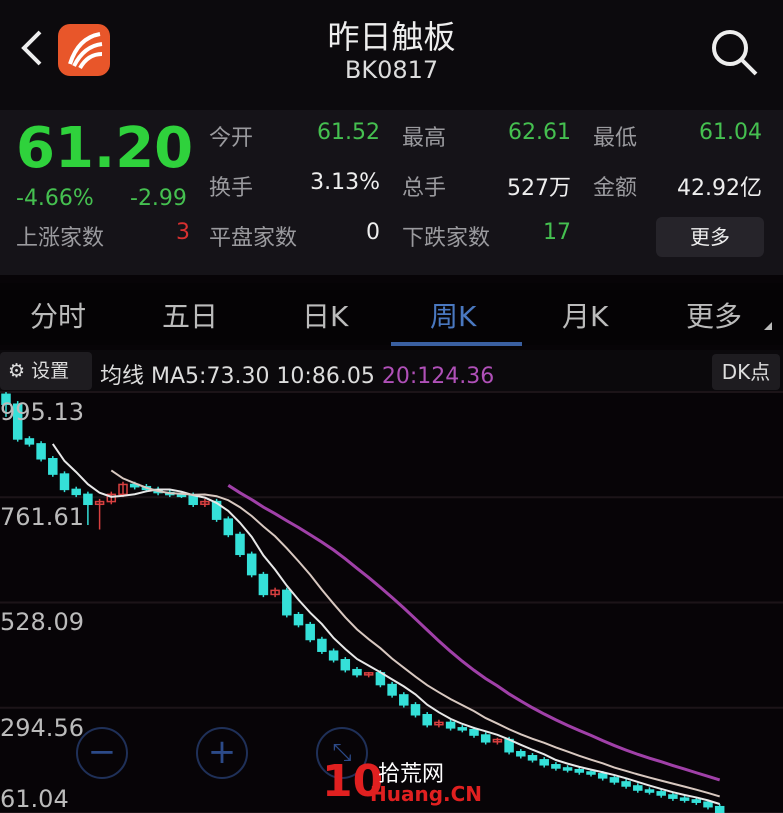  Describe the element at coordinates (345, 182) in the screenshot. I see `field-value: 3.13%` at that location.